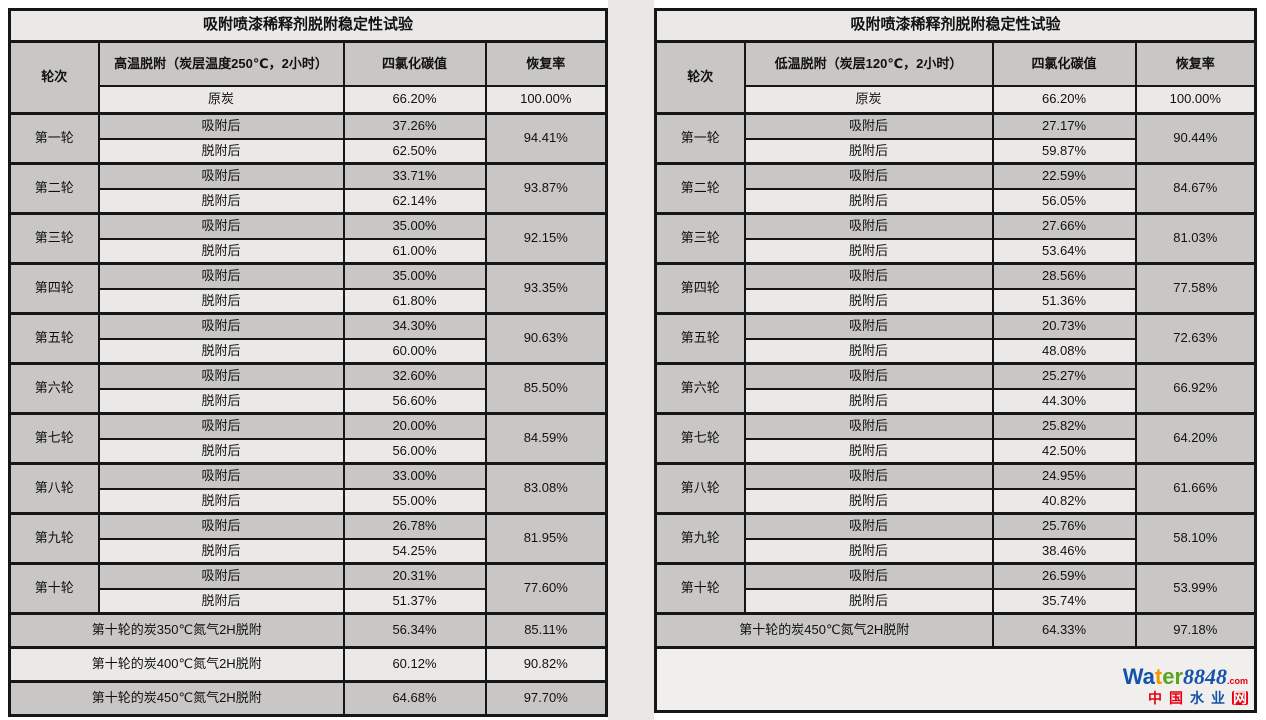 The height and width of the screenshot is (720, 1266). I want to click on ccl4-value-adsorbed: 27.66%, so click(1064, 226).